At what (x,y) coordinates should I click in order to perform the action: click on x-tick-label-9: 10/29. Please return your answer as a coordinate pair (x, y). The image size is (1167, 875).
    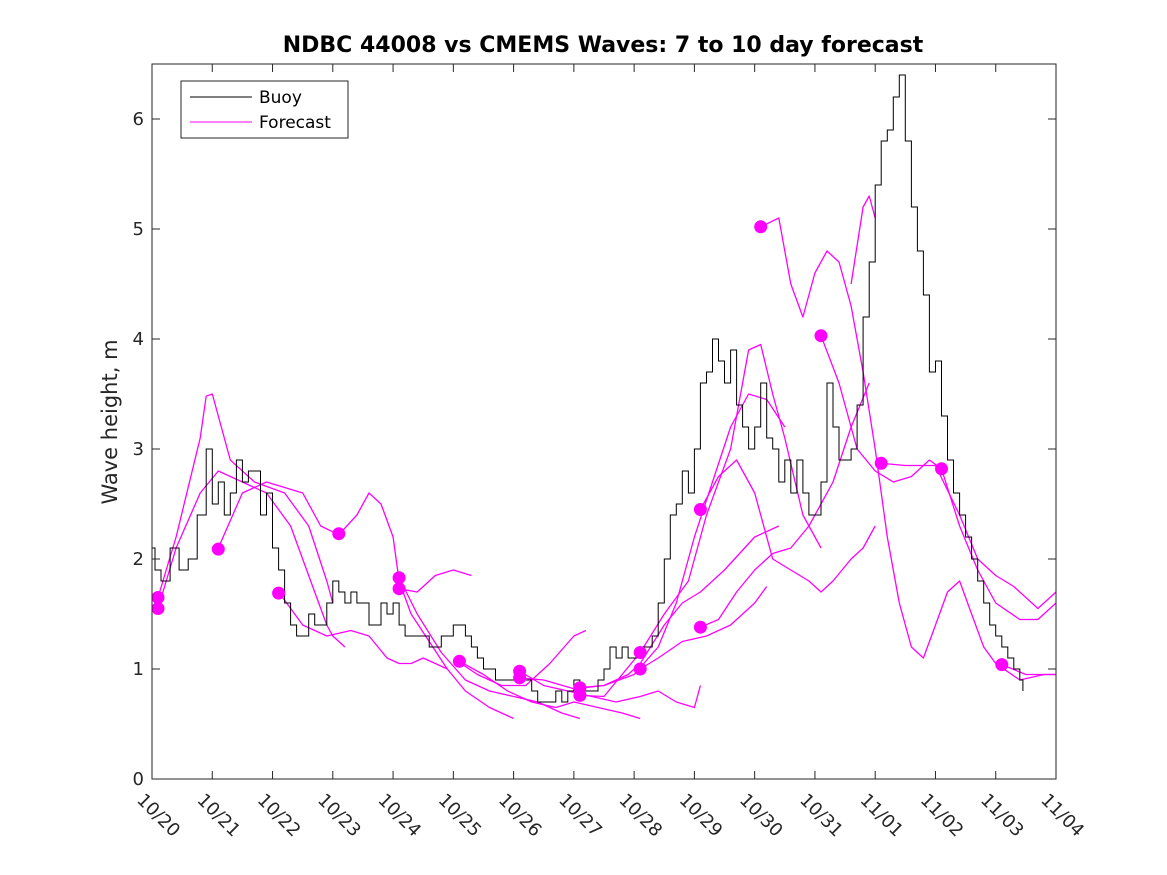
    Looking at the image, I should click on (701, 816).